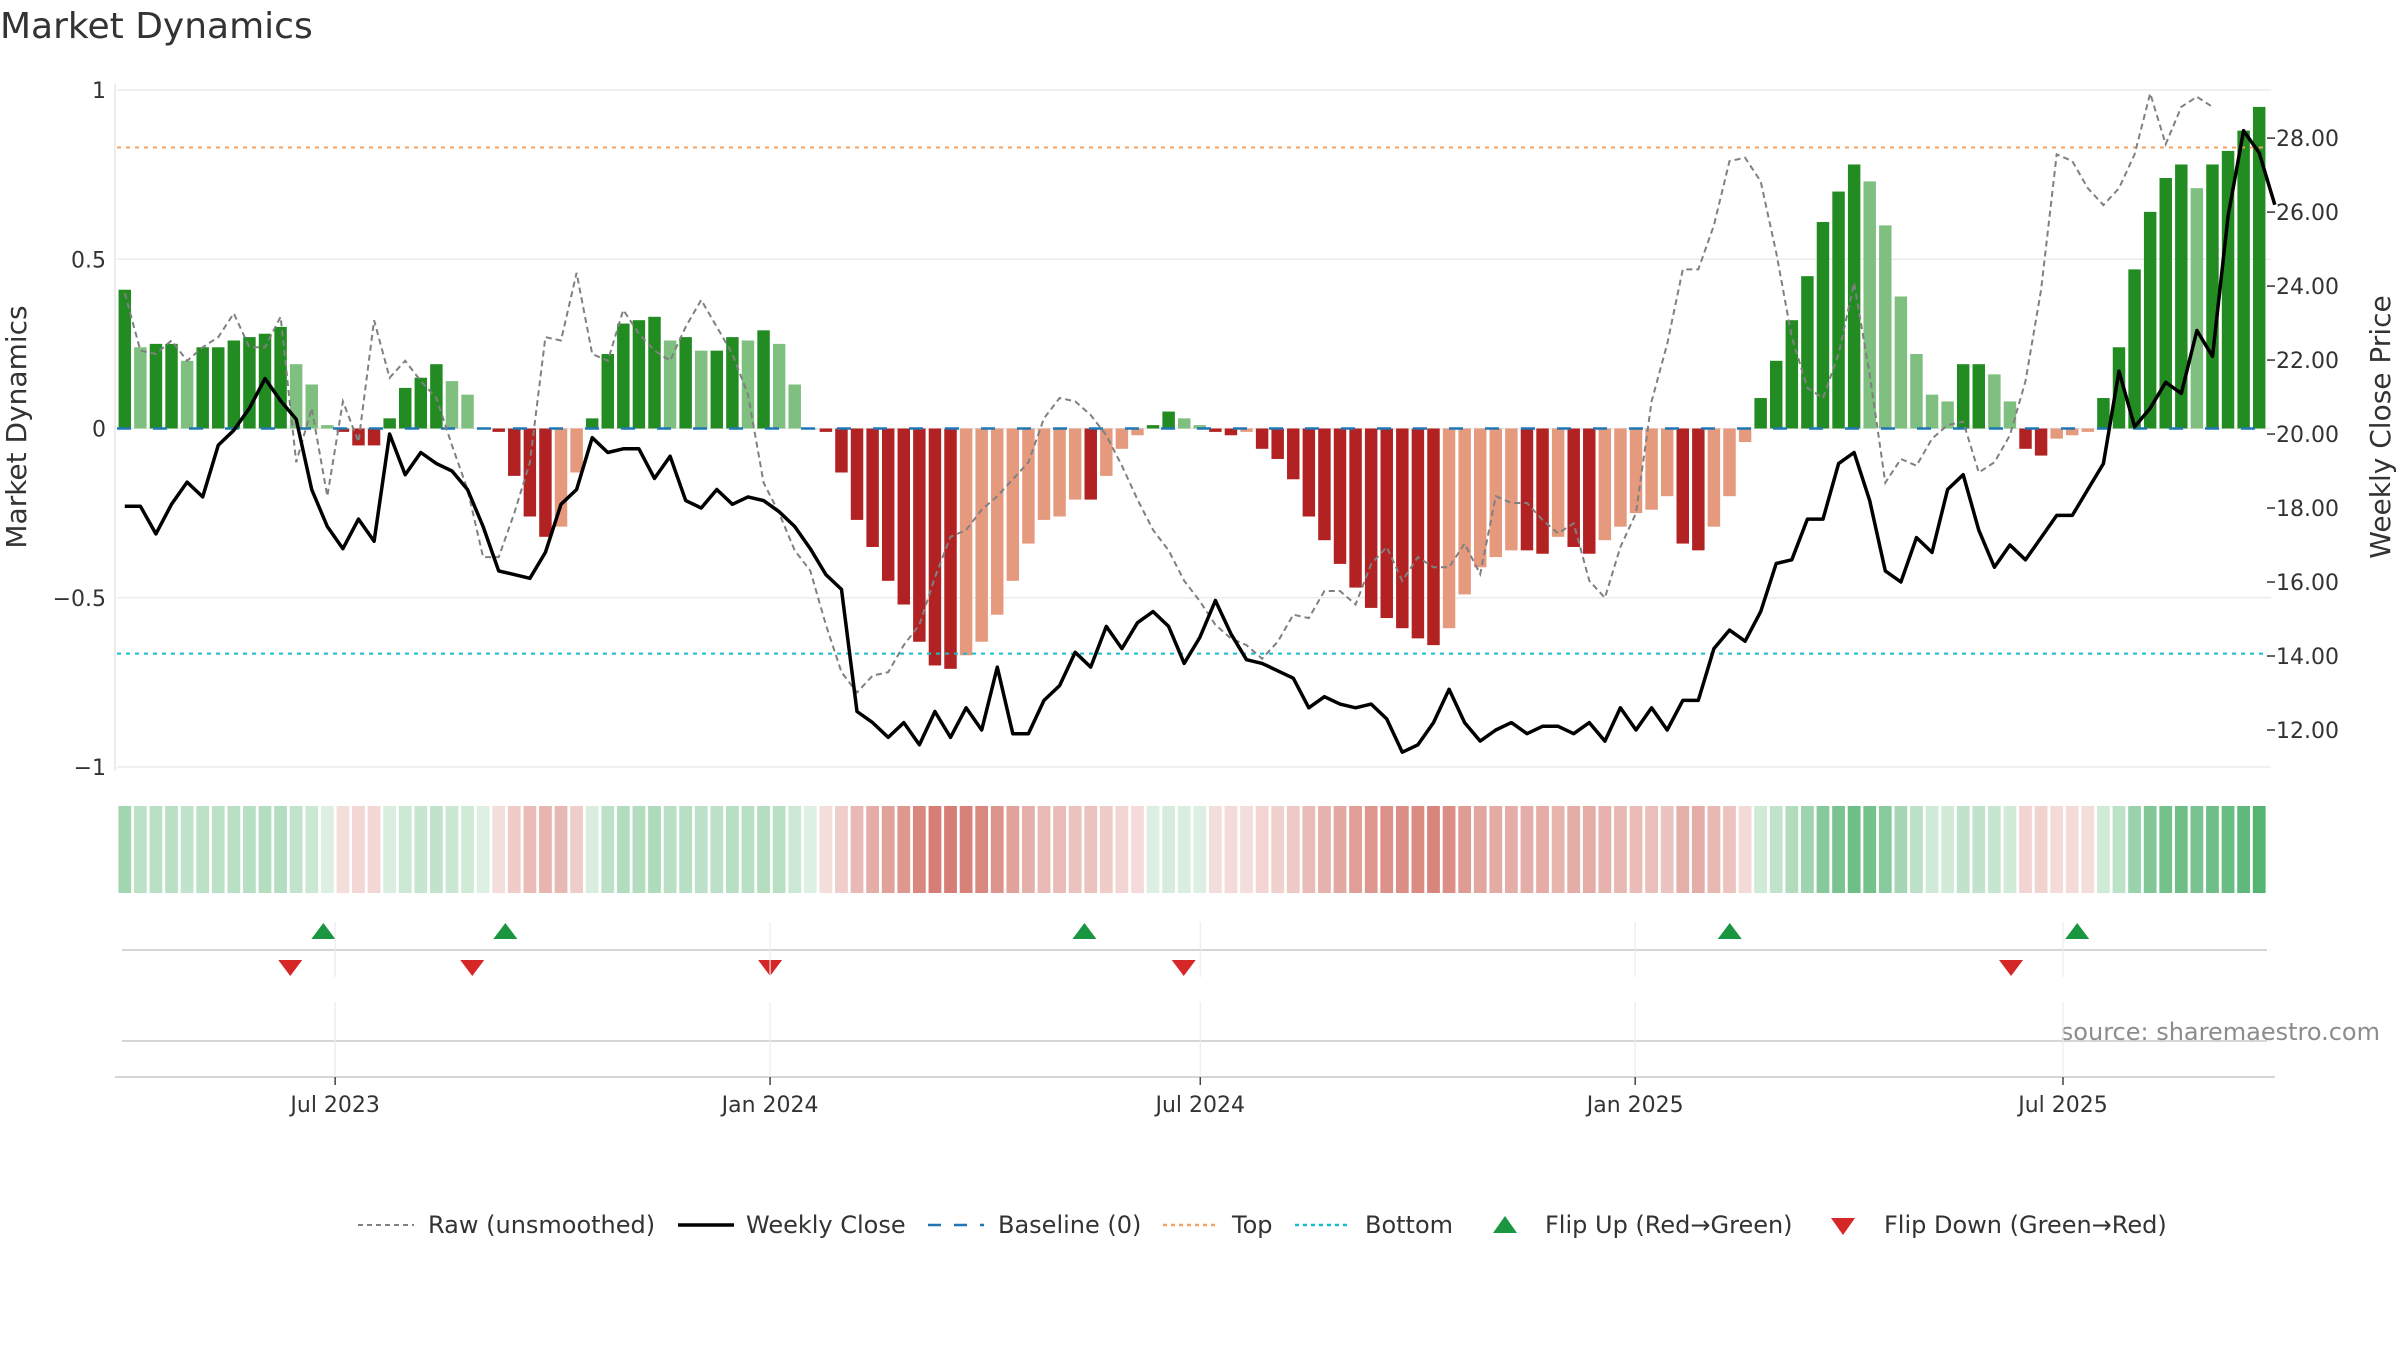 The width and height of the screenshot is (2400, 1354). I want to click on y-tick-label: 0, so click(99, 430).